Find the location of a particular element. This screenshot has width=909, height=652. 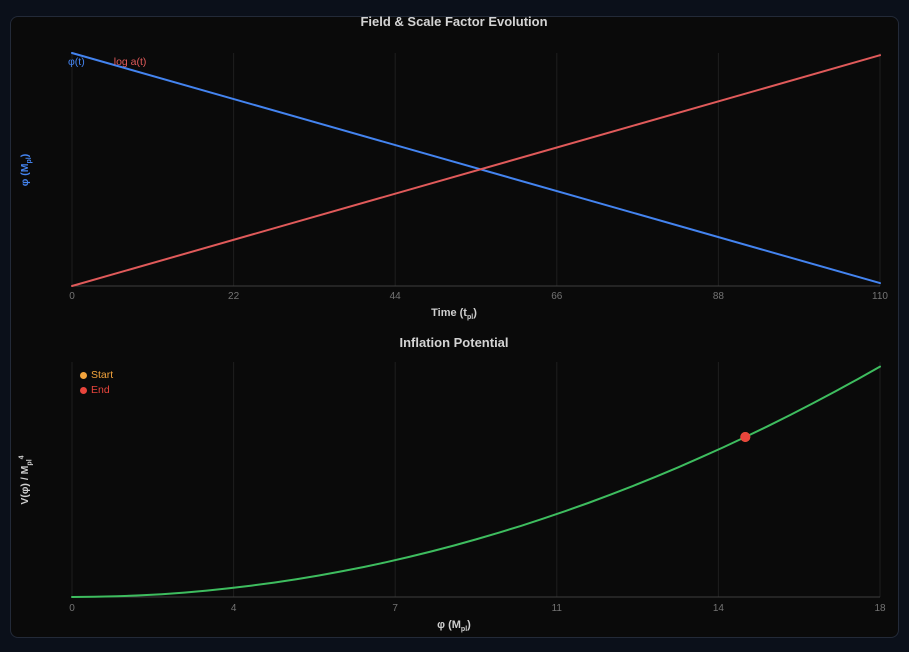

bottom-x-tick-label: 14 is located at coordinates (719, 608).